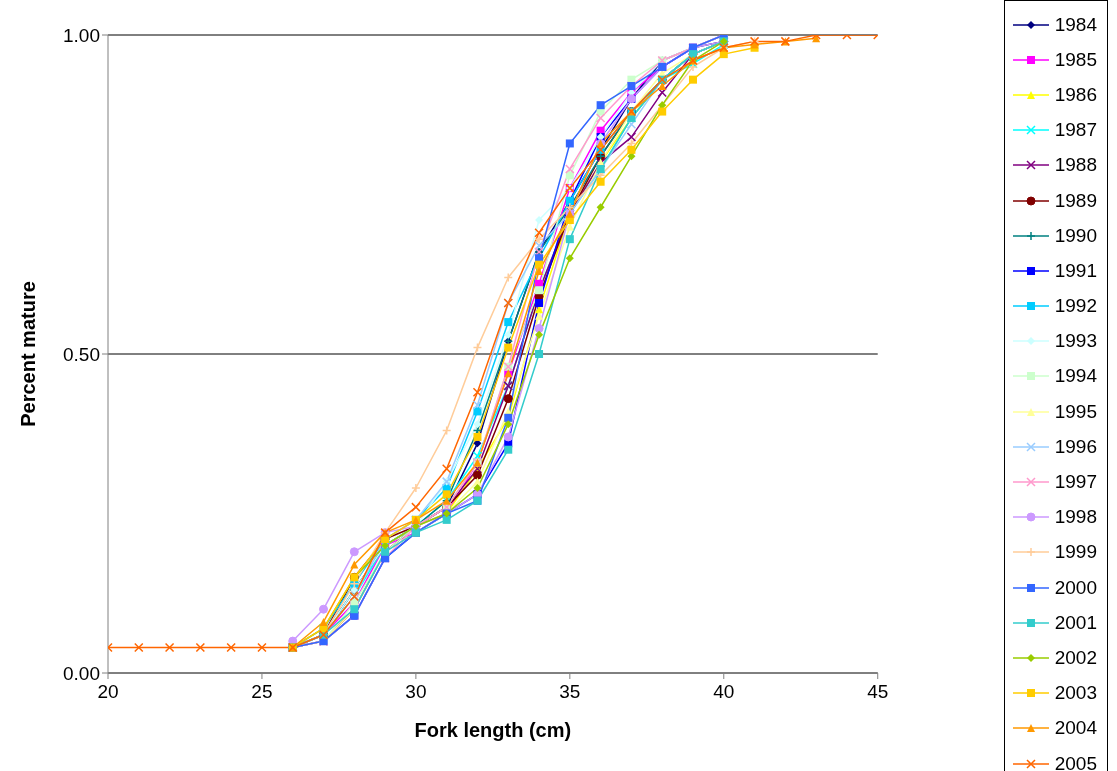 The image size is (1117, 771). I want to click on legend-label: 1992, so click(1075, 306).